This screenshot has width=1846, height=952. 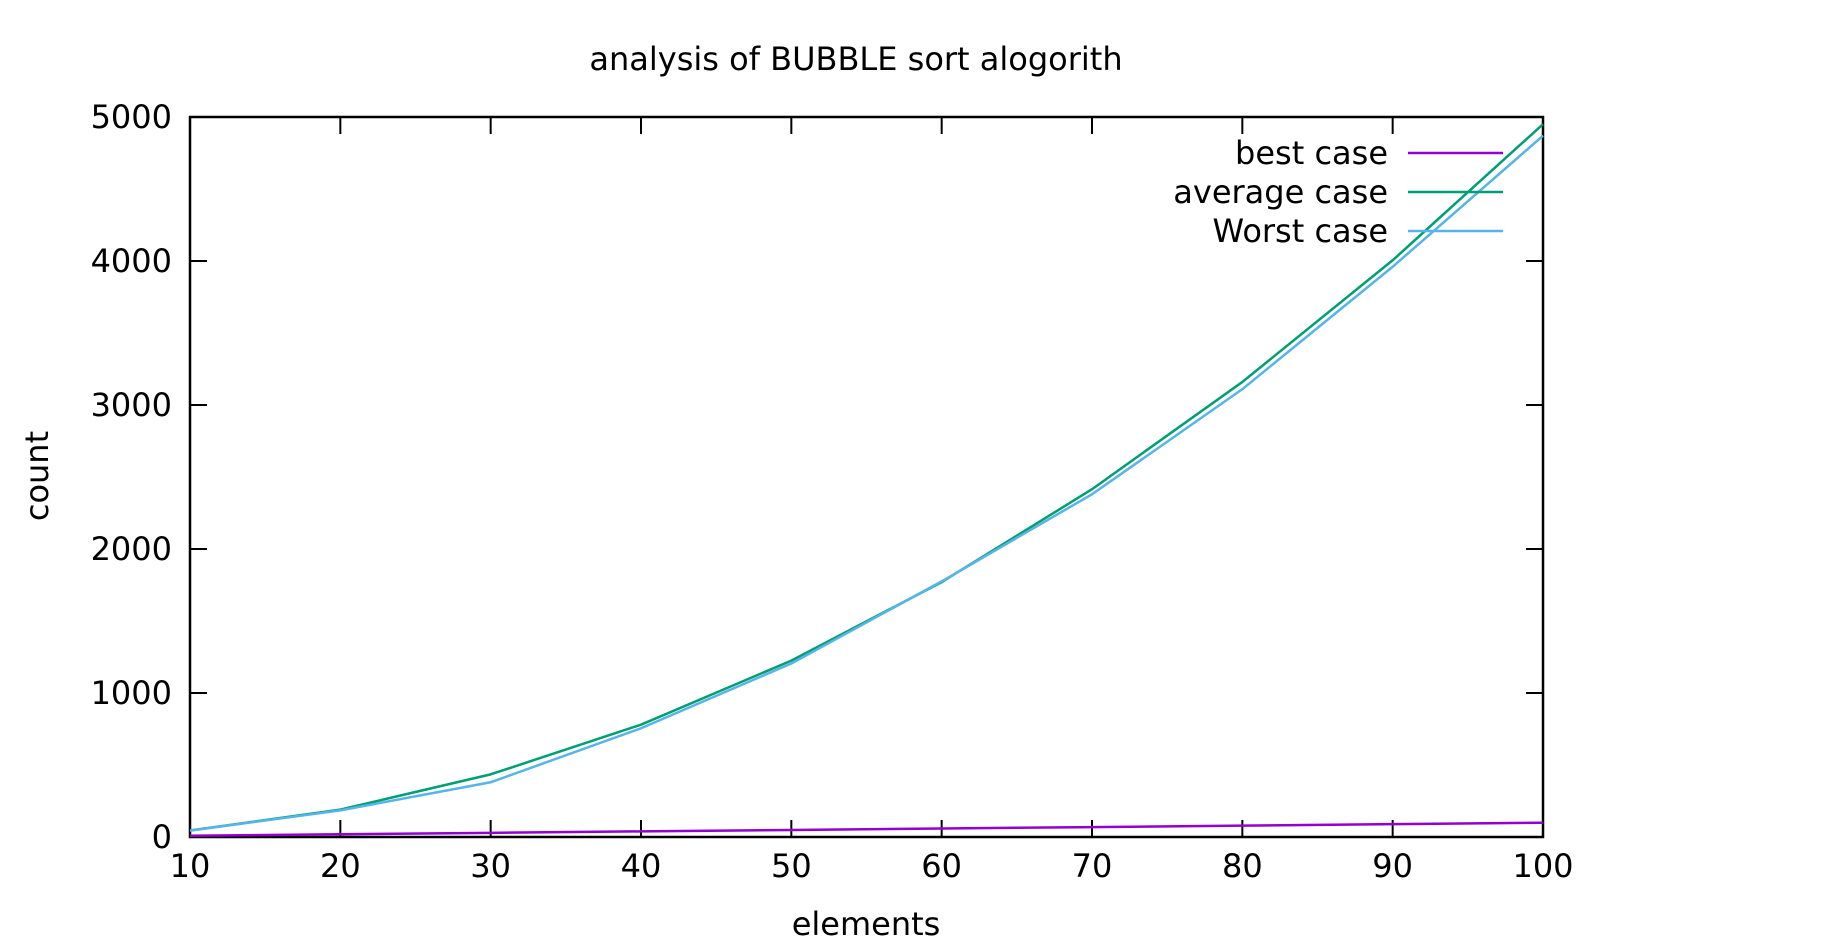 I want to click on x-tick-label: 30, so click(x=490, y=866).